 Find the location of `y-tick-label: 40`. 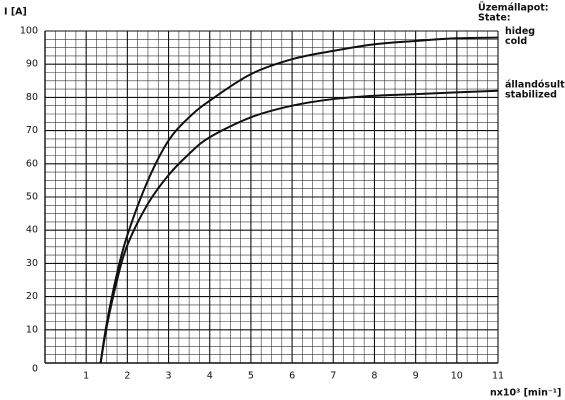

y-tick-label: 40 is located at coordinates (32, 230).